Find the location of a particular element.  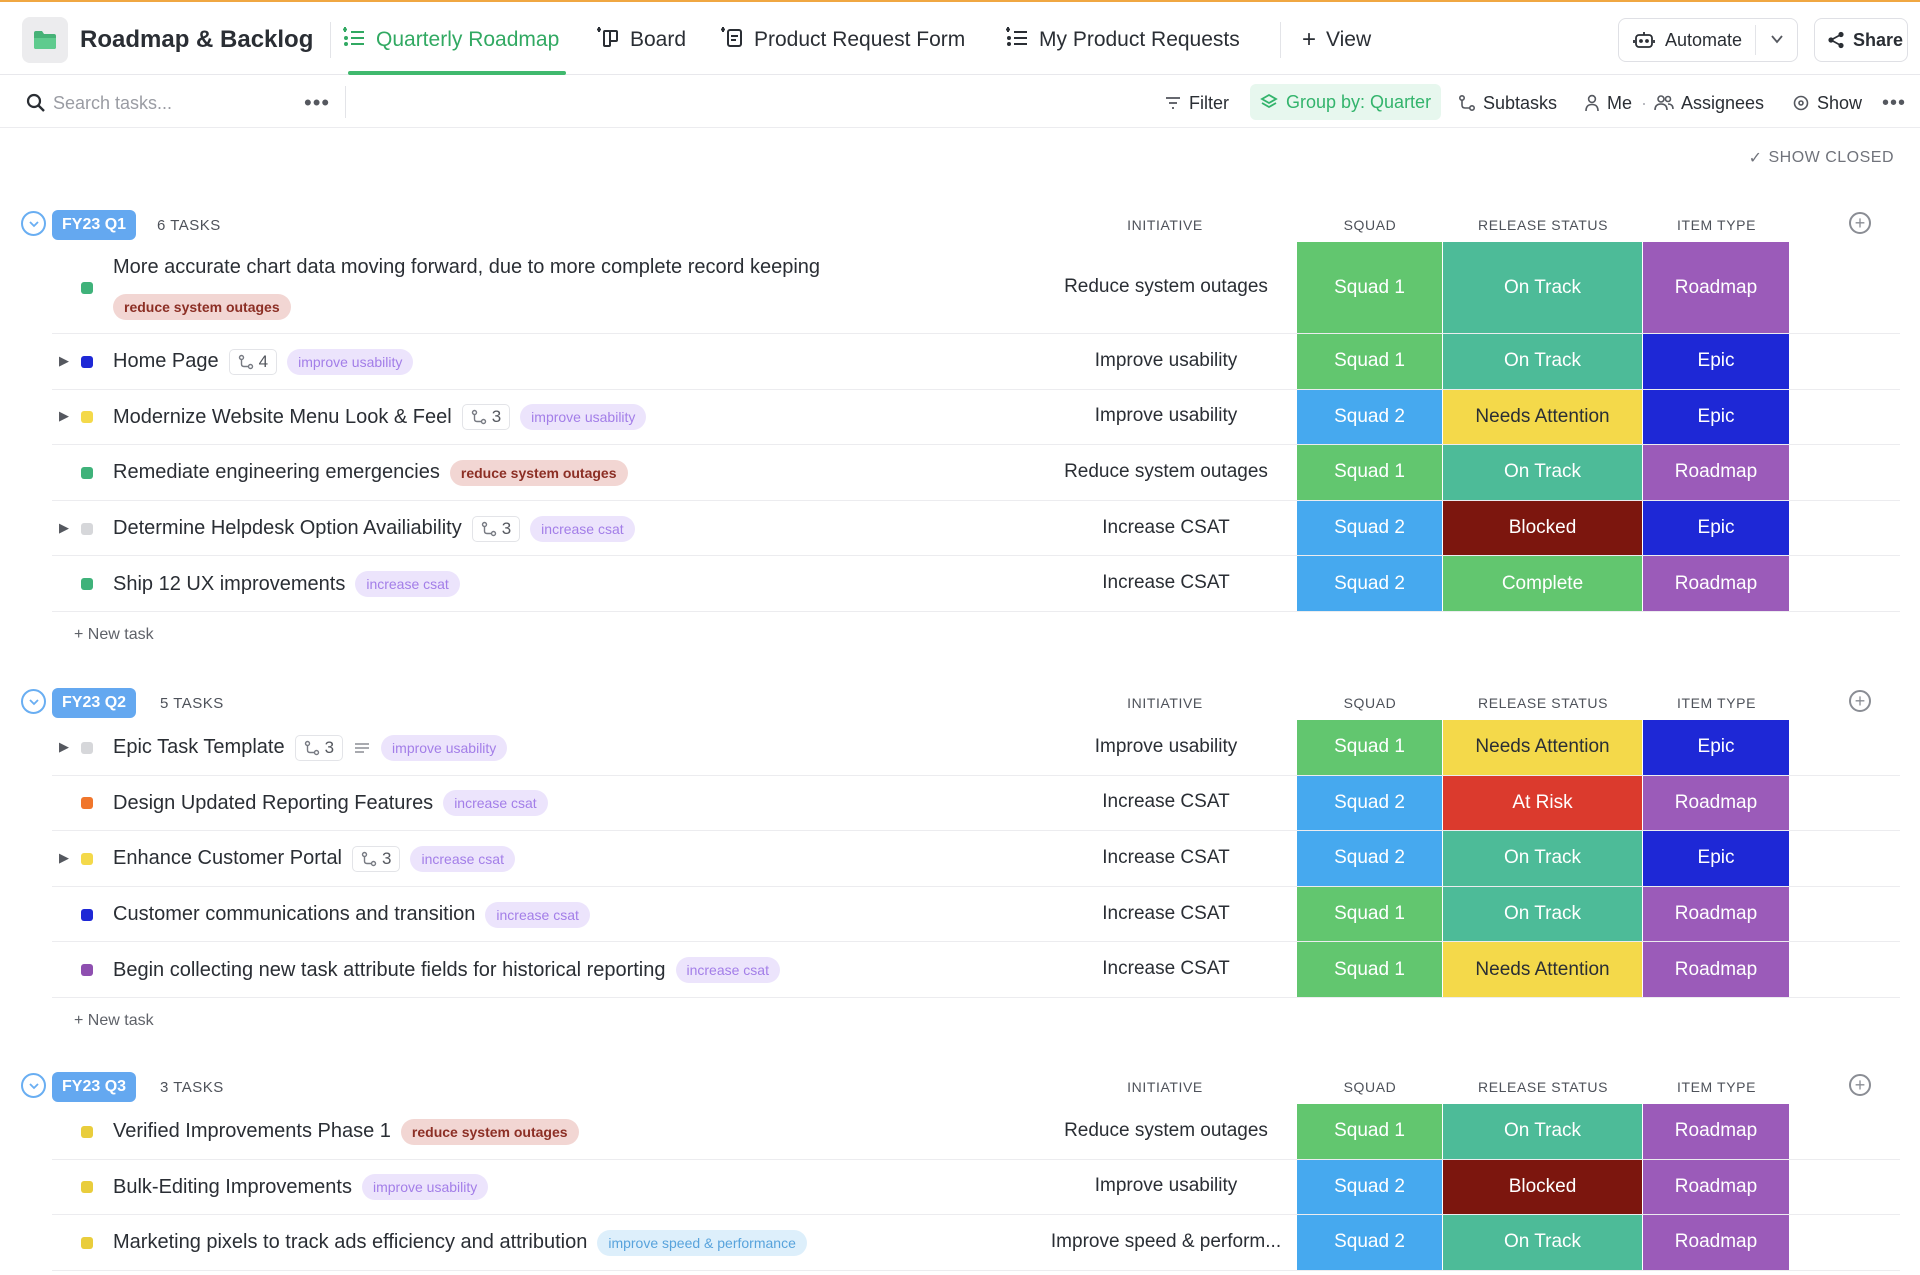

add-column-icon: + is located at coordinates (1860, 701).